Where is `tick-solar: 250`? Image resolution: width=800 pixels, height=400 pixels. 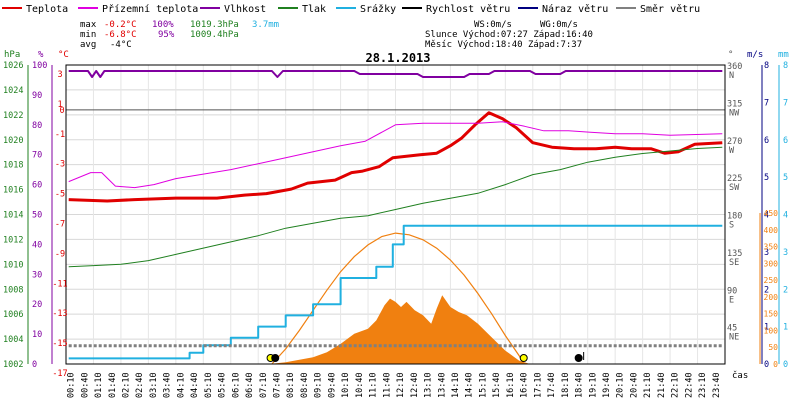
tick-solar: 250 is located at coordinates (771, 280).